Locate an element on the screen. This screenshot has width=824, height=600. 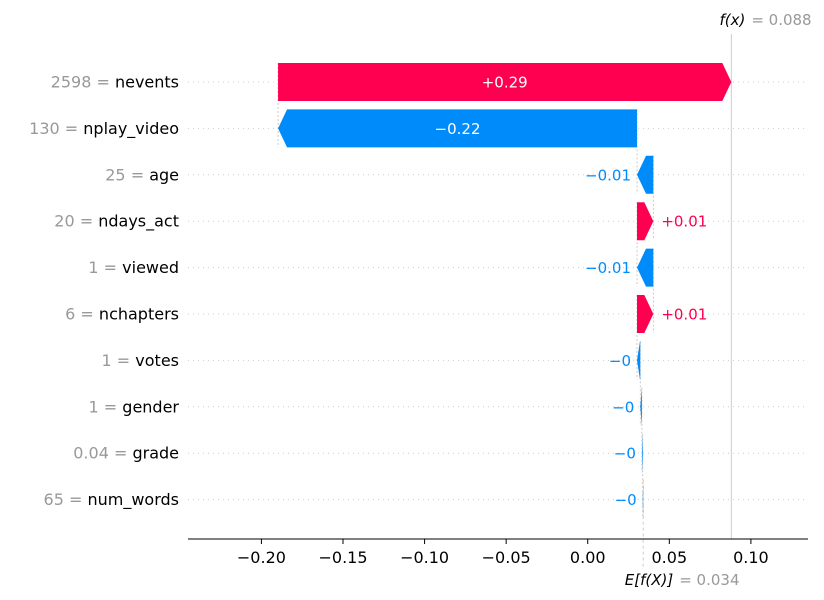
feature-label-votes: 1 = votes is located at coordinates (140, 360).